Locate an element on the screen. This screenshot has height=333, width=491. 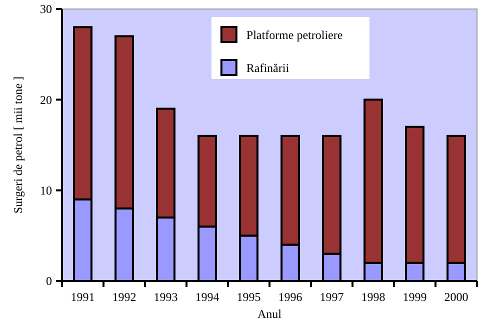
x-tick-label: 1999 is located at coordinates (414, 297).